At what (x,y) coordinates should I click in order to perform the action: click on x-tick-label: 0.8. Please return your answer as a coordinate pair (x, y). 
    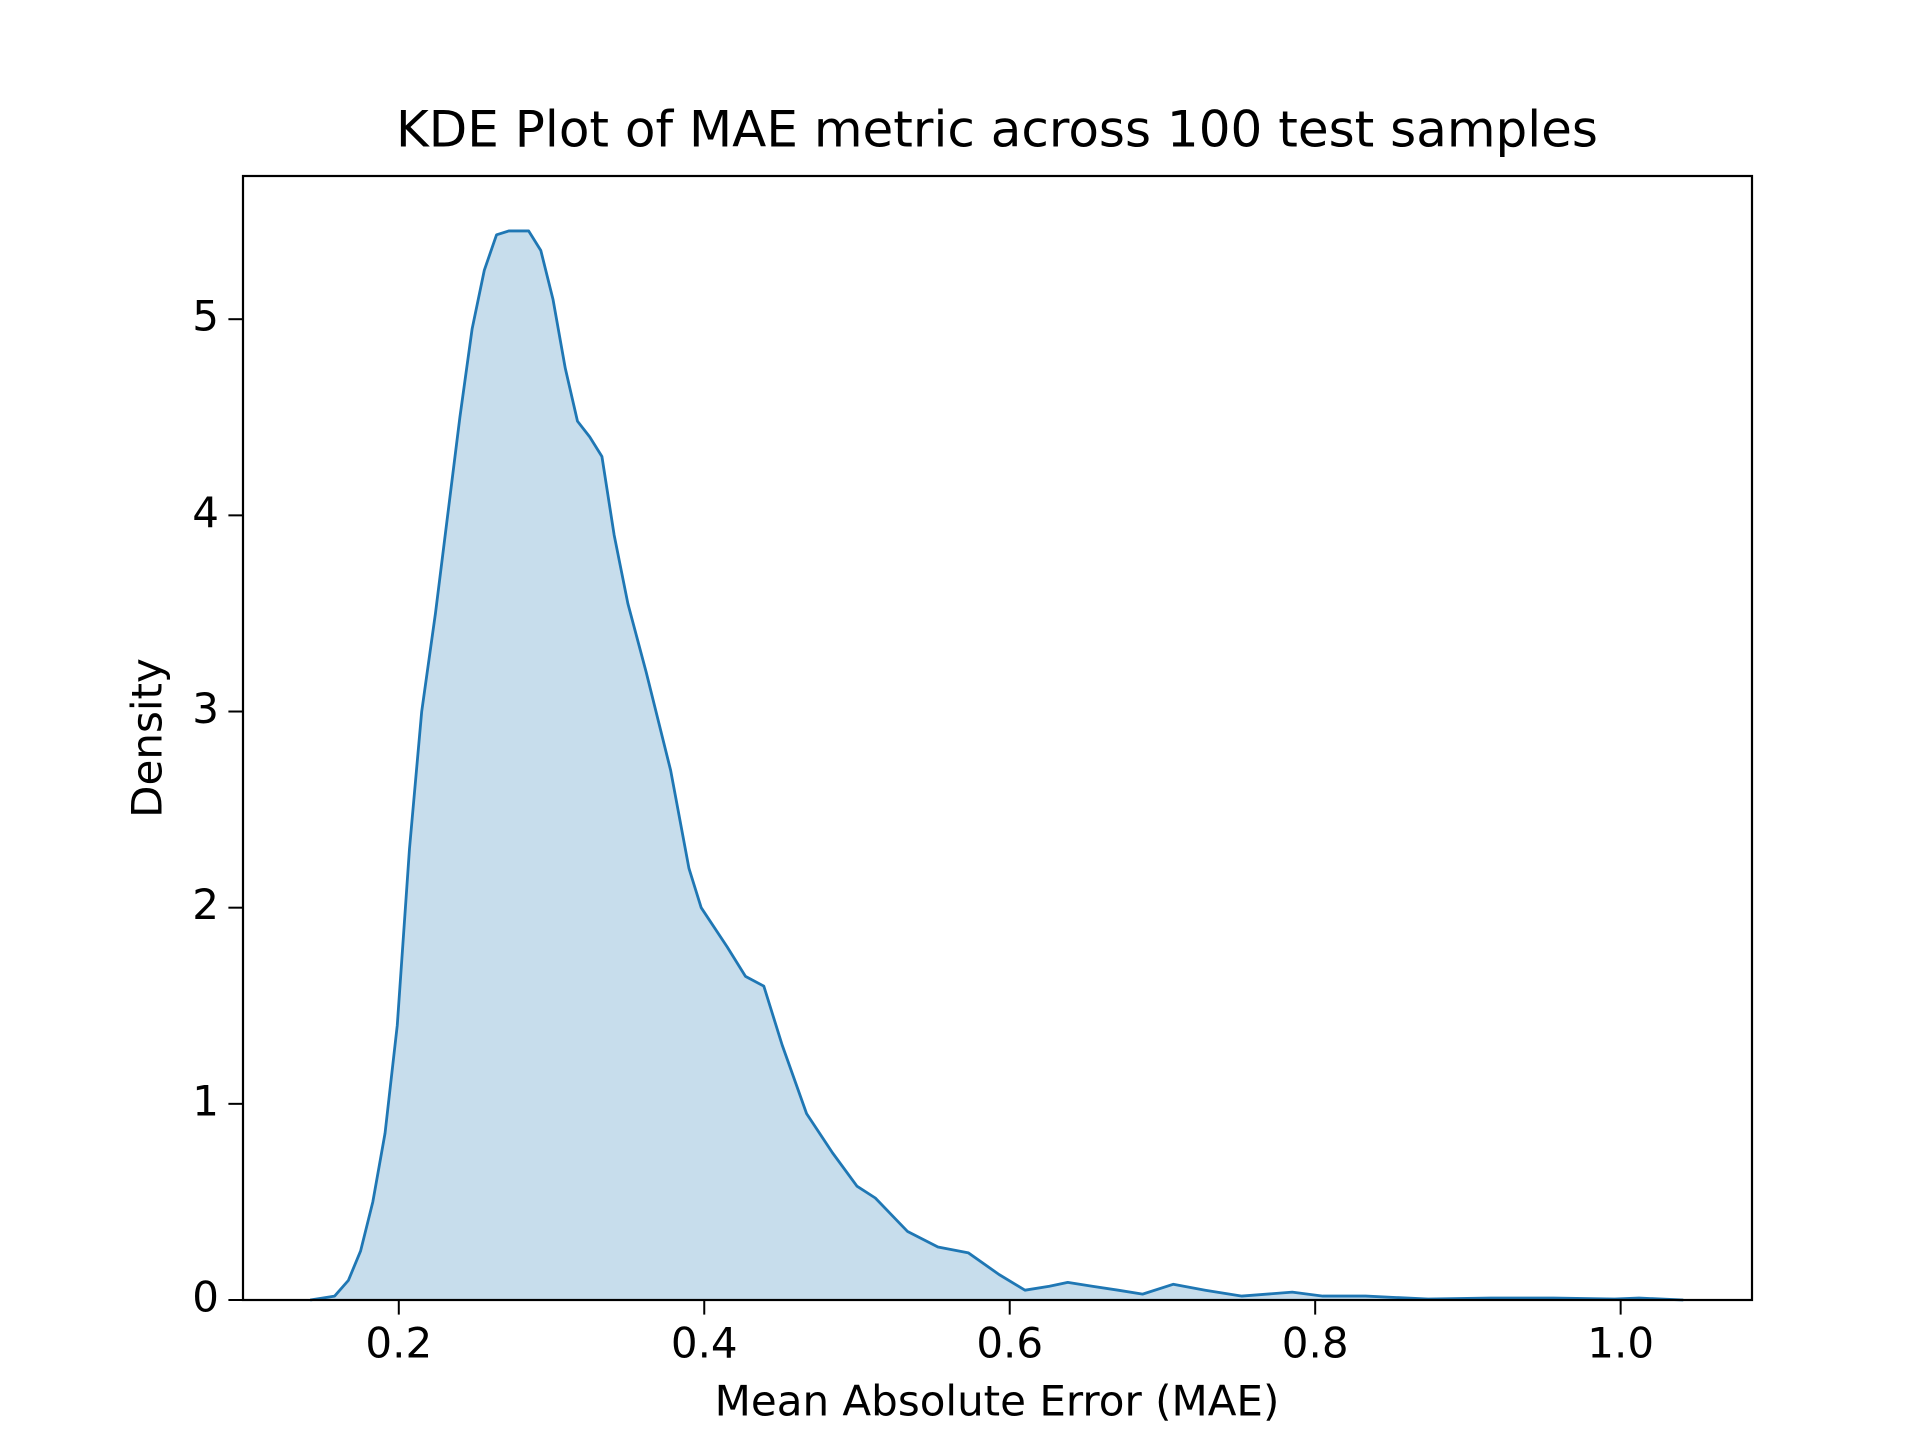
    Looking at the image, I should click on (1315, 1343).